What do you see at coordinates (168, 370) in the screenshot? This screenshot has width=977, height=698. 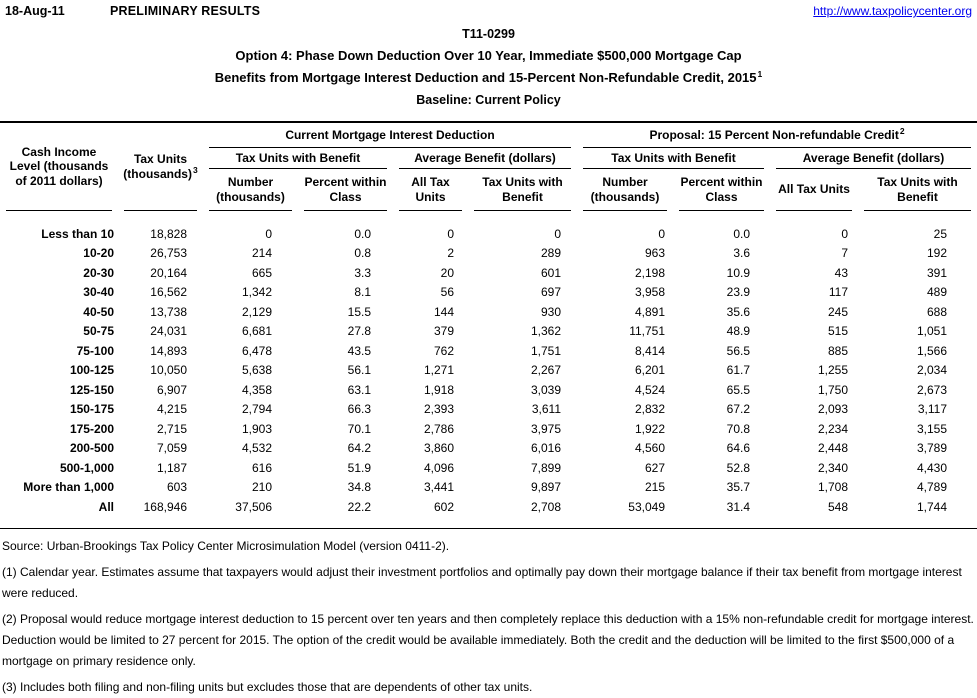 I see `table-cell: 10,050` at bounding box center [168, 370].